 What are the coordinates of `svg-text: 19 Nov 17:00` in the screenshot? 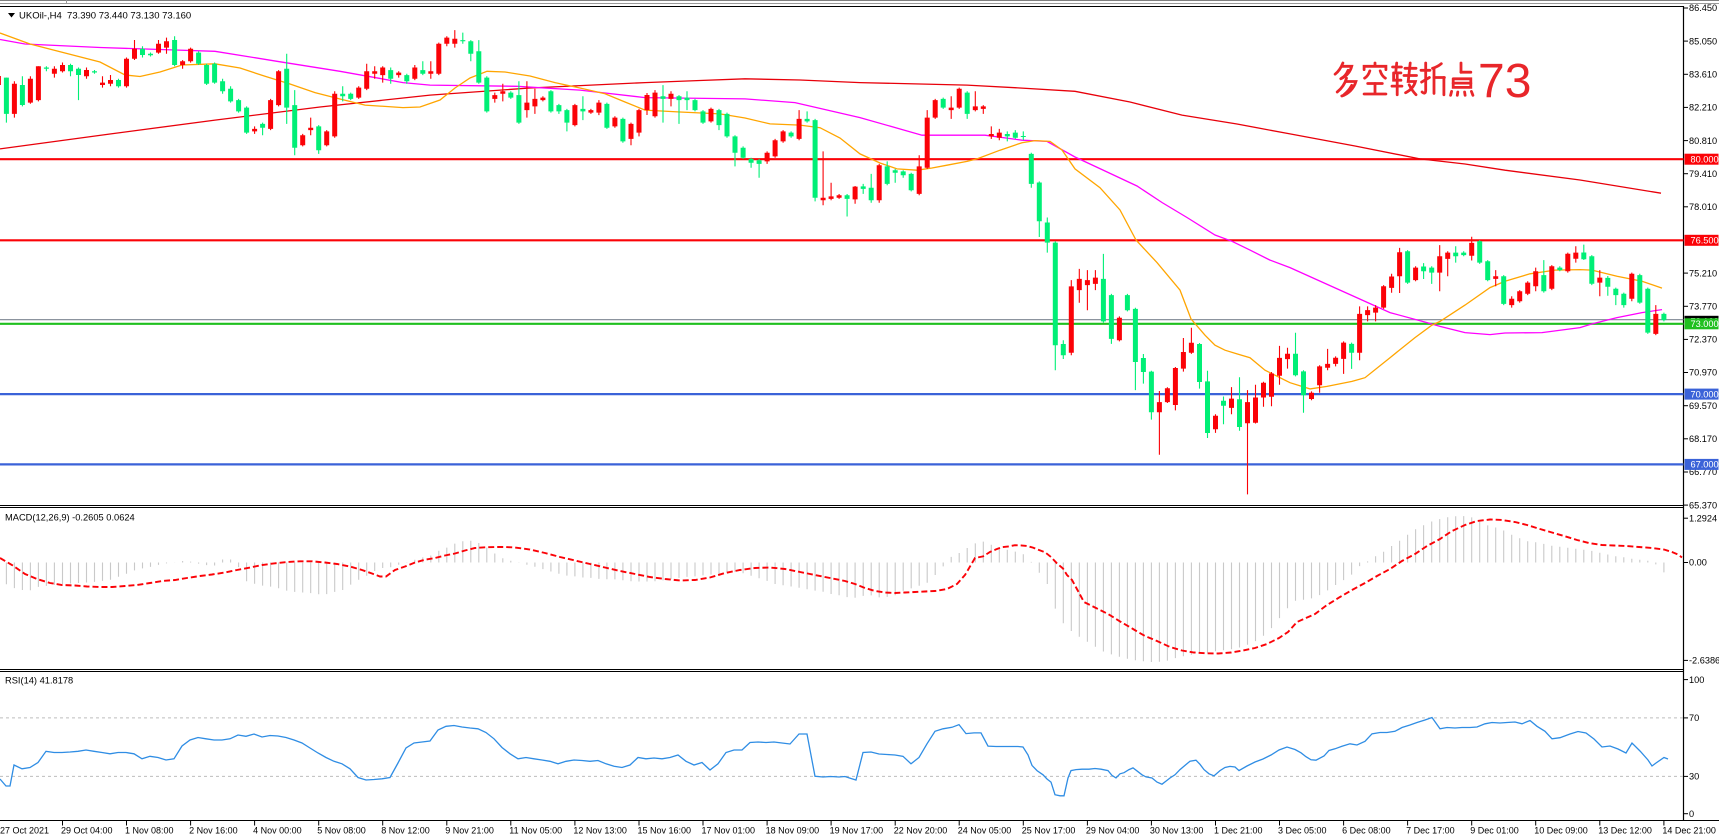 It's located at (857, 831).